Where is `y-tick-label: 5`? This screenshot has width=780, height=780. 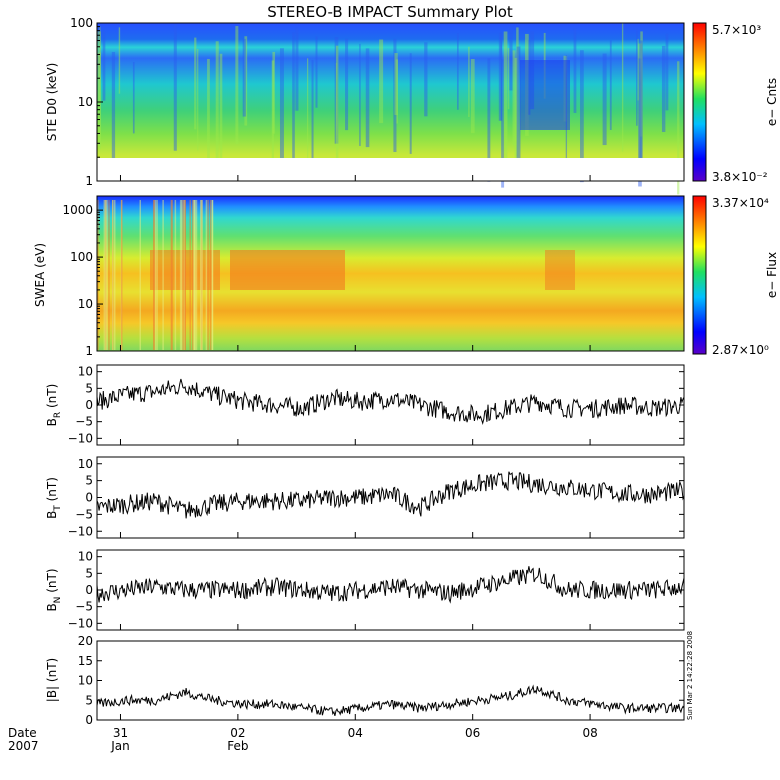 y-tick-label: 5 is located at coordinates (89, 388).